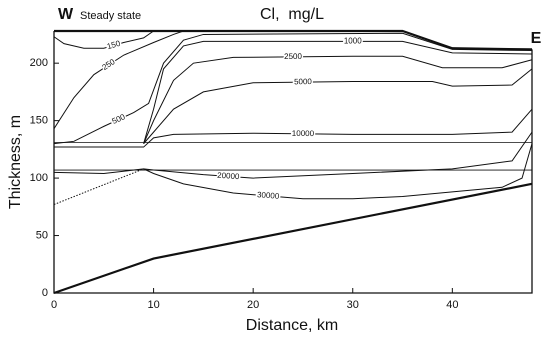 This screenshot has height=343, width=550. I want to click on x-tick-label: 10, so click(153, 305).